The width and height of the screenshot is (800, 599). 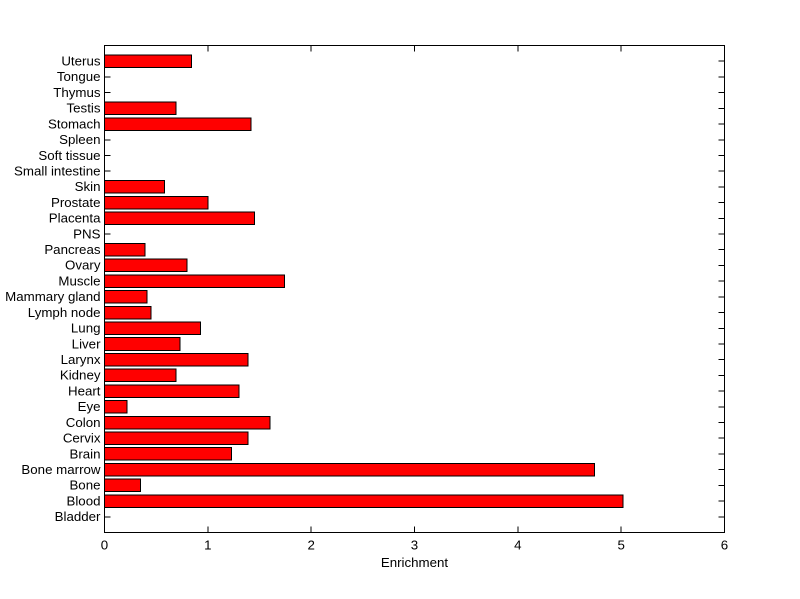 I want to click on svg-text: 6, so click(x=724, y=544).